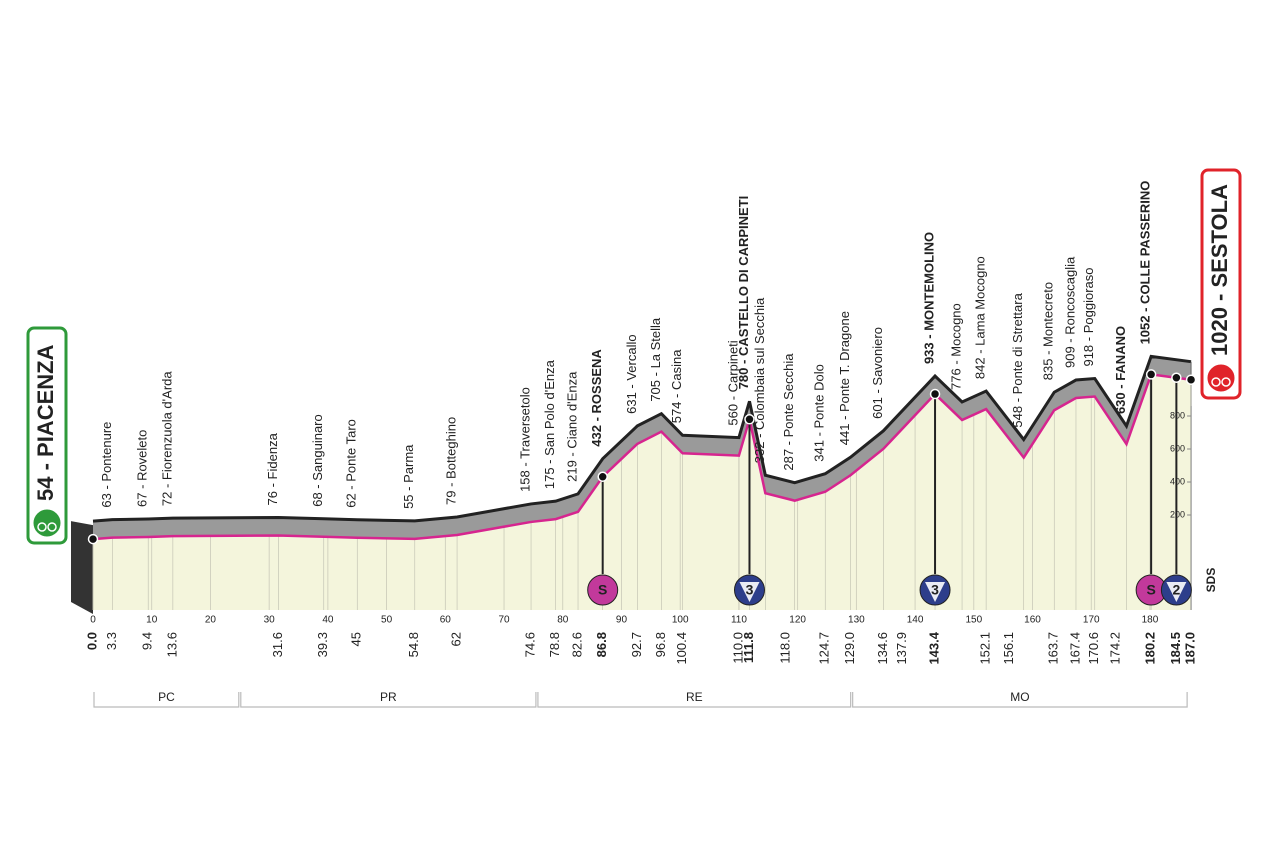  Describe the element at coordinates (1190, 648) in the screenshot. I see `distance-label: 187.0` at that location.